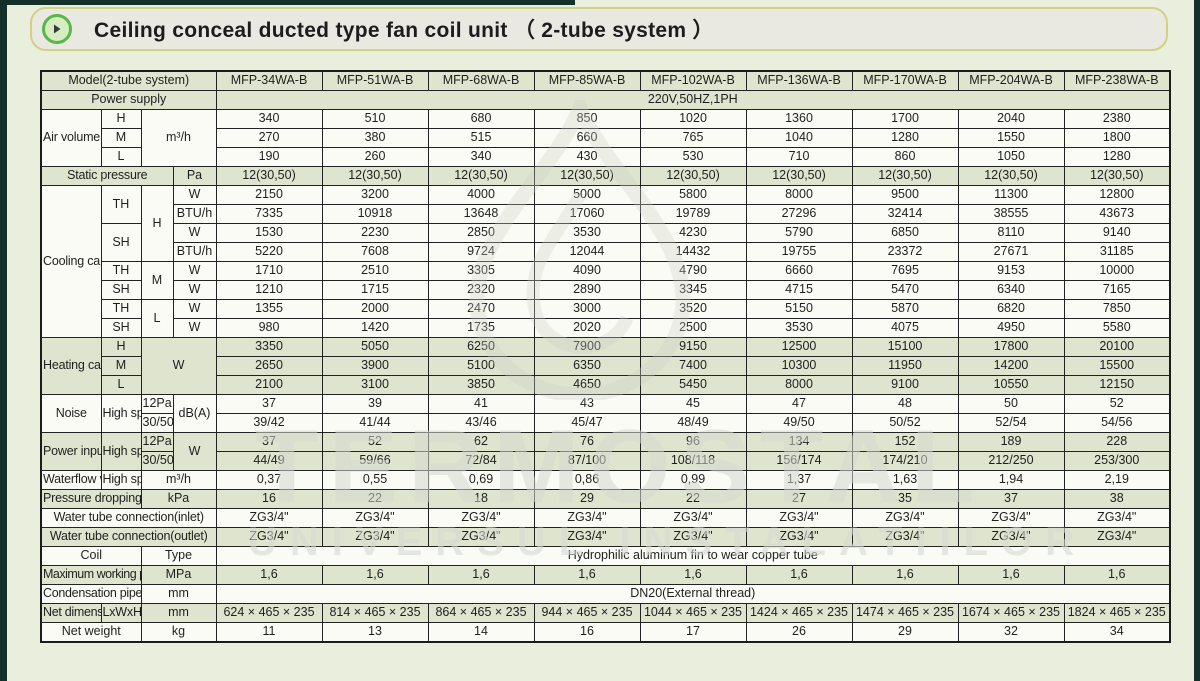  Describe the element at coordinates (1011, 461) in the screenshot. I see `table-cell: 212/250` at that location.